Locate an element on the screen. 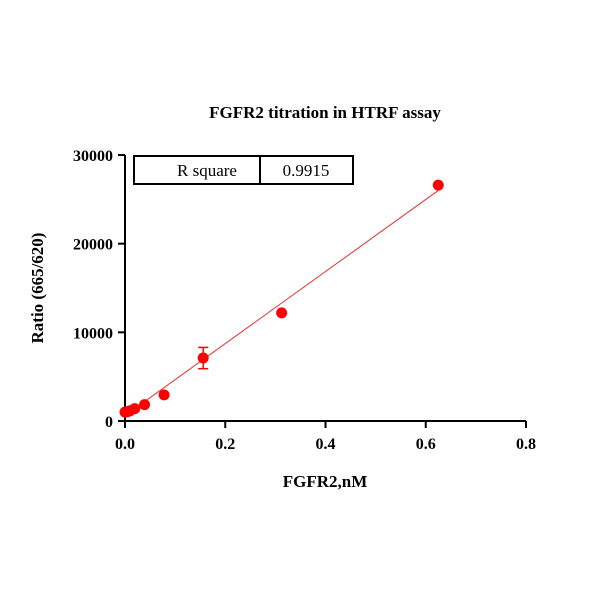 The width and height of the screenshot is (594, 594). y-tick-label: 20000 is located at coordinates (93, 245).